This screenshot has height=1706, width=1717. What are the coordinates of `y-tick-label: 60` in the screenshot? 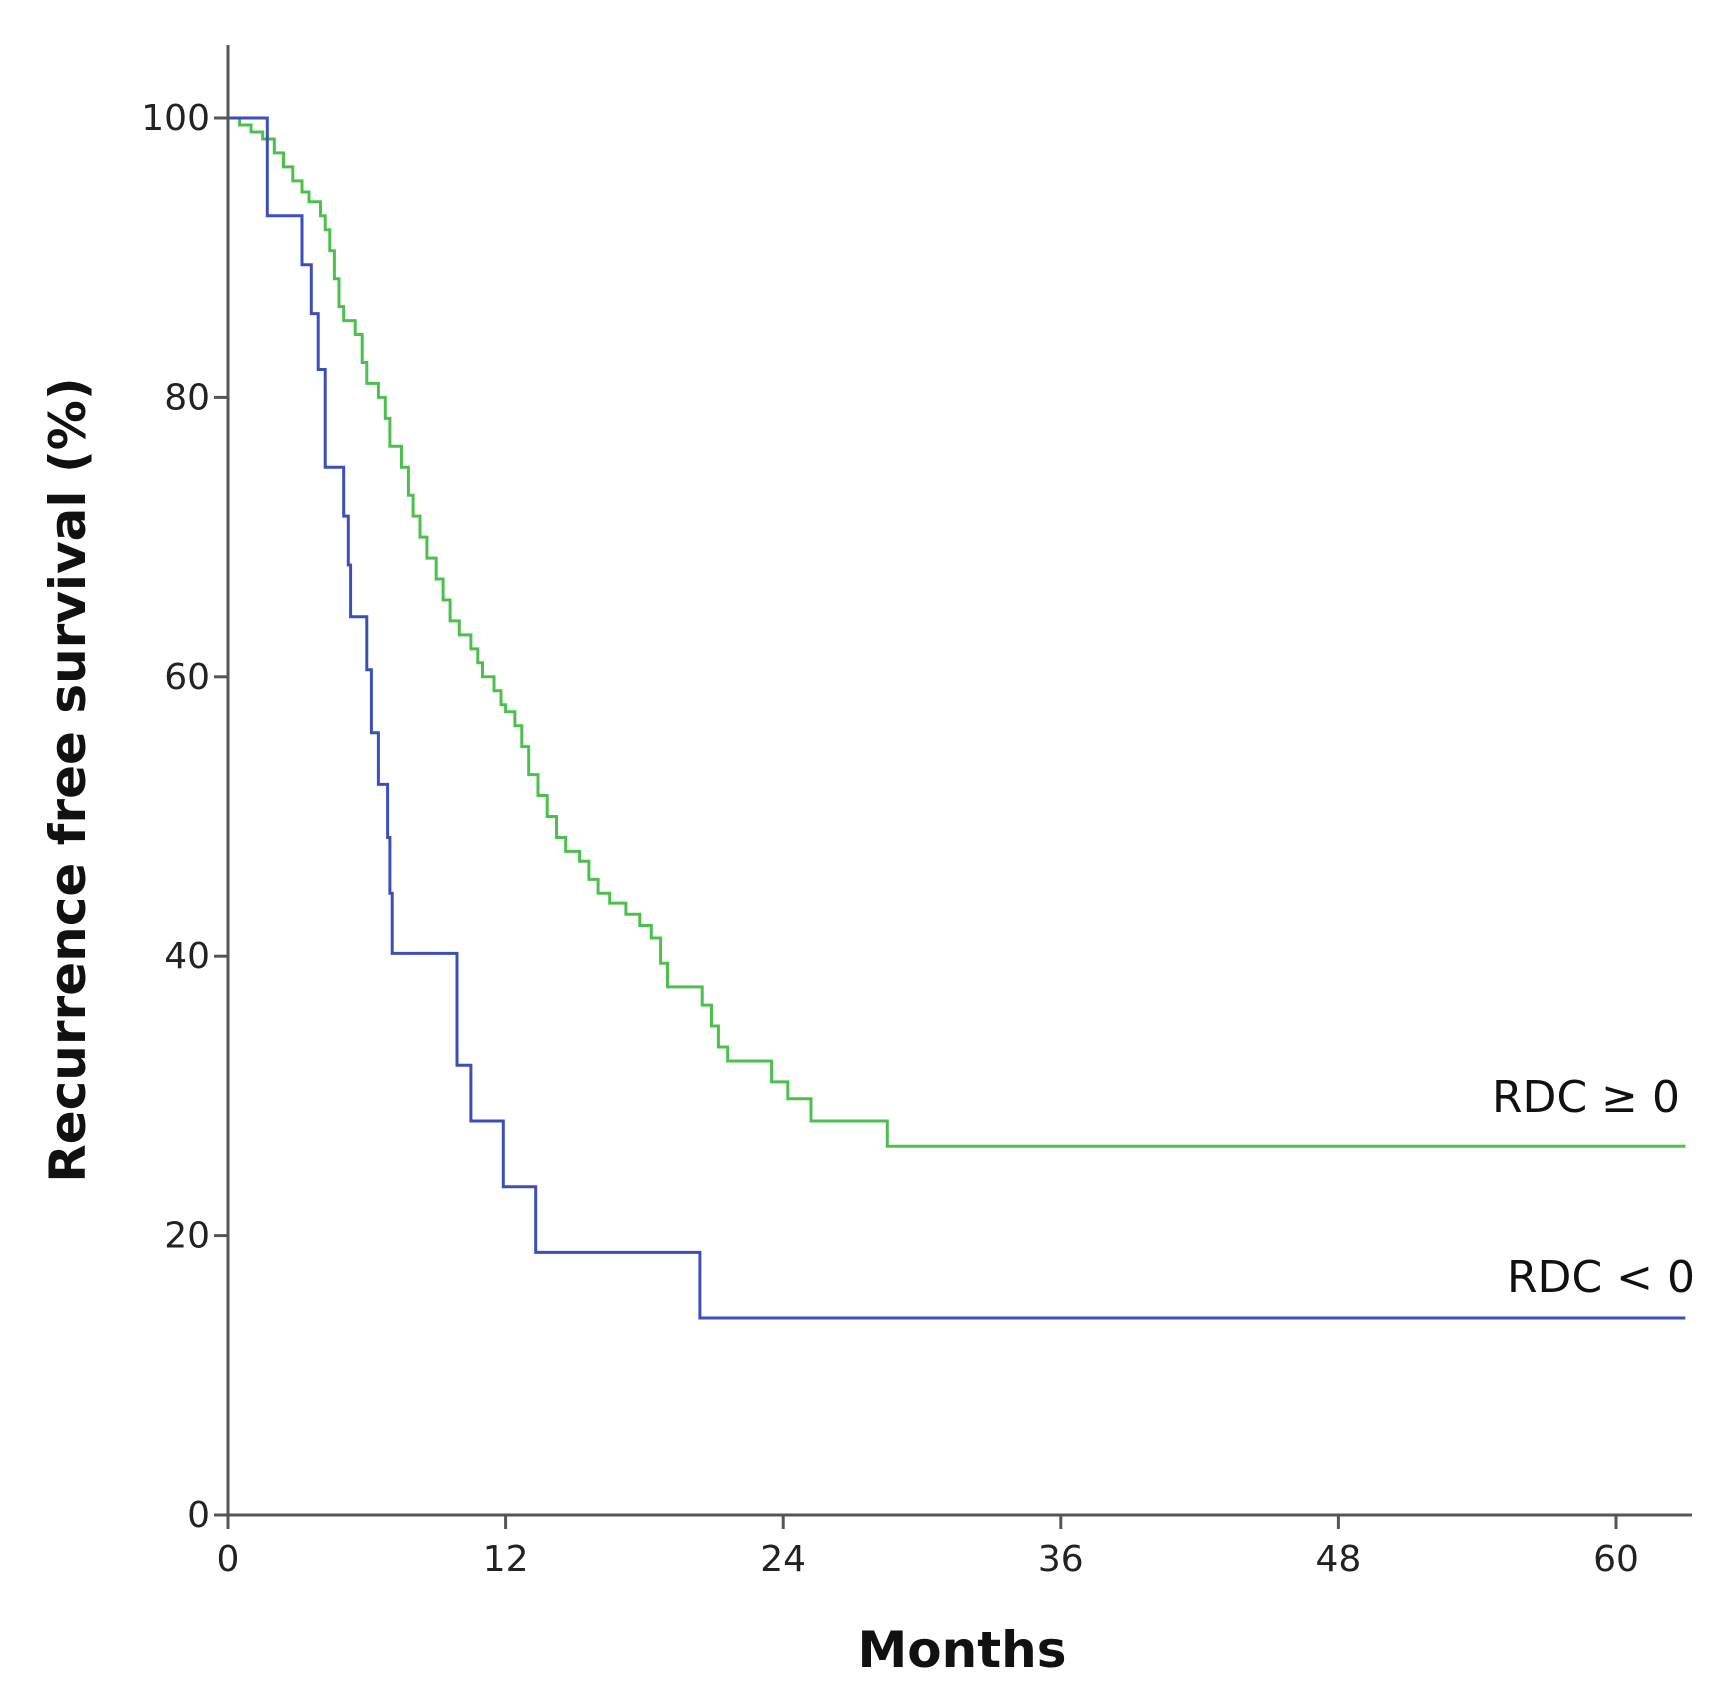 It's located at (187, 677).